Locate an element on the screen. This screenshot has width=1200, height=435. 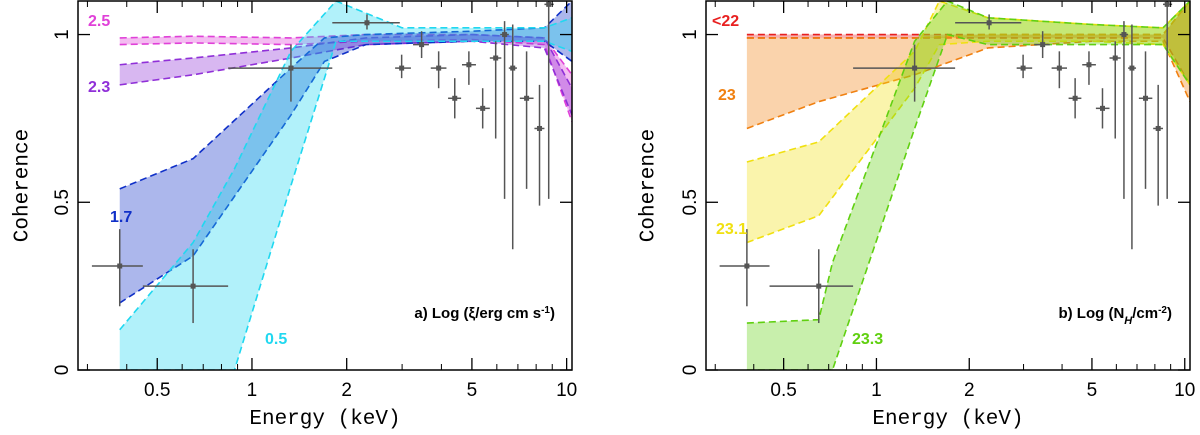
series-label: 23 is located at coordinates (727, 95).